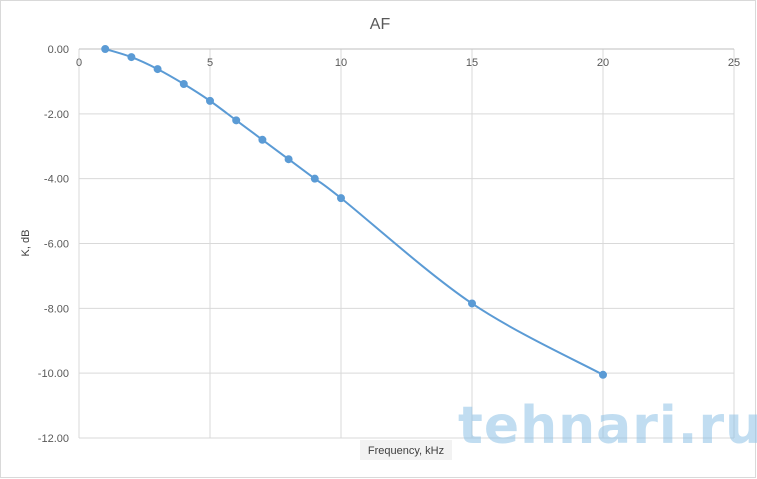  What do you see at coordinates (380, 24) in the screenshot?
I see `chart-title: AF` at bounding box center [380, 24].